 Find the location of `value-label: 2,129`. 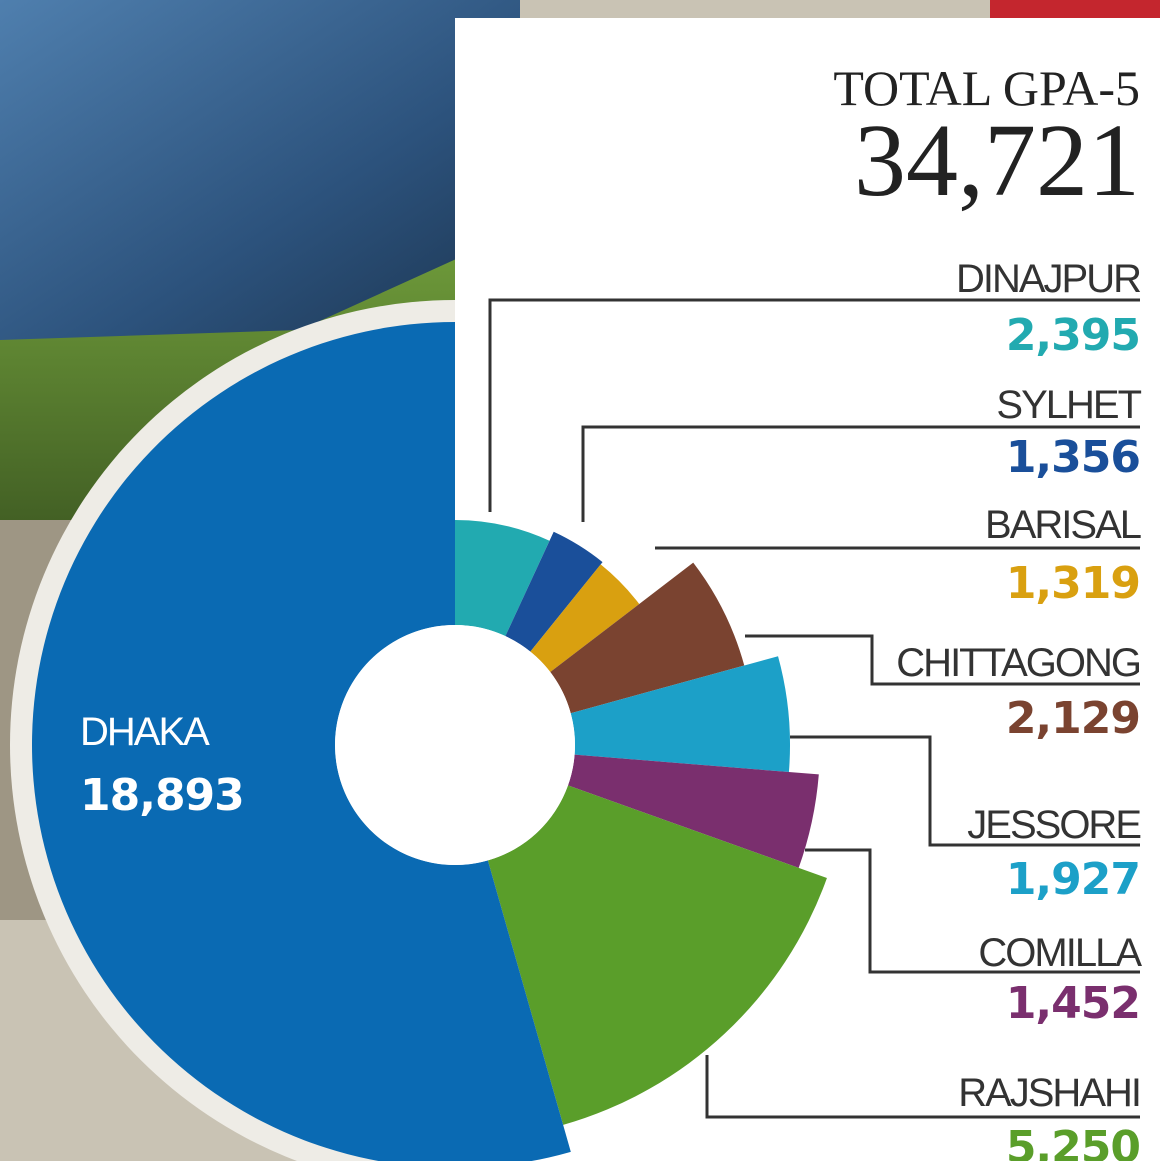

value-label: 2,129 is located at coordinates (1073, 718).